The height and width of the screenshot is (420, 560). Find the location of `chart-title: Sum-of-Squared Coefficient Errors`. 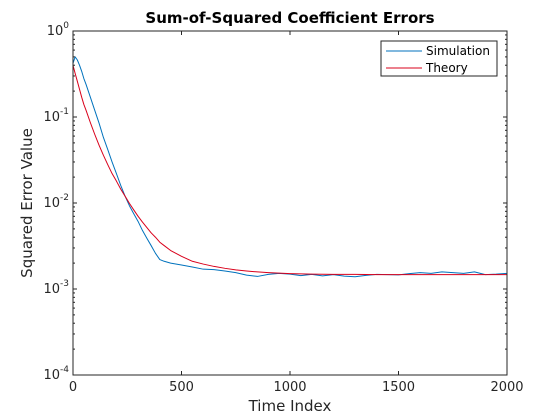

chart-title: Sum-of-Squared Coefficient Errors is located at coordinates (289, 18).